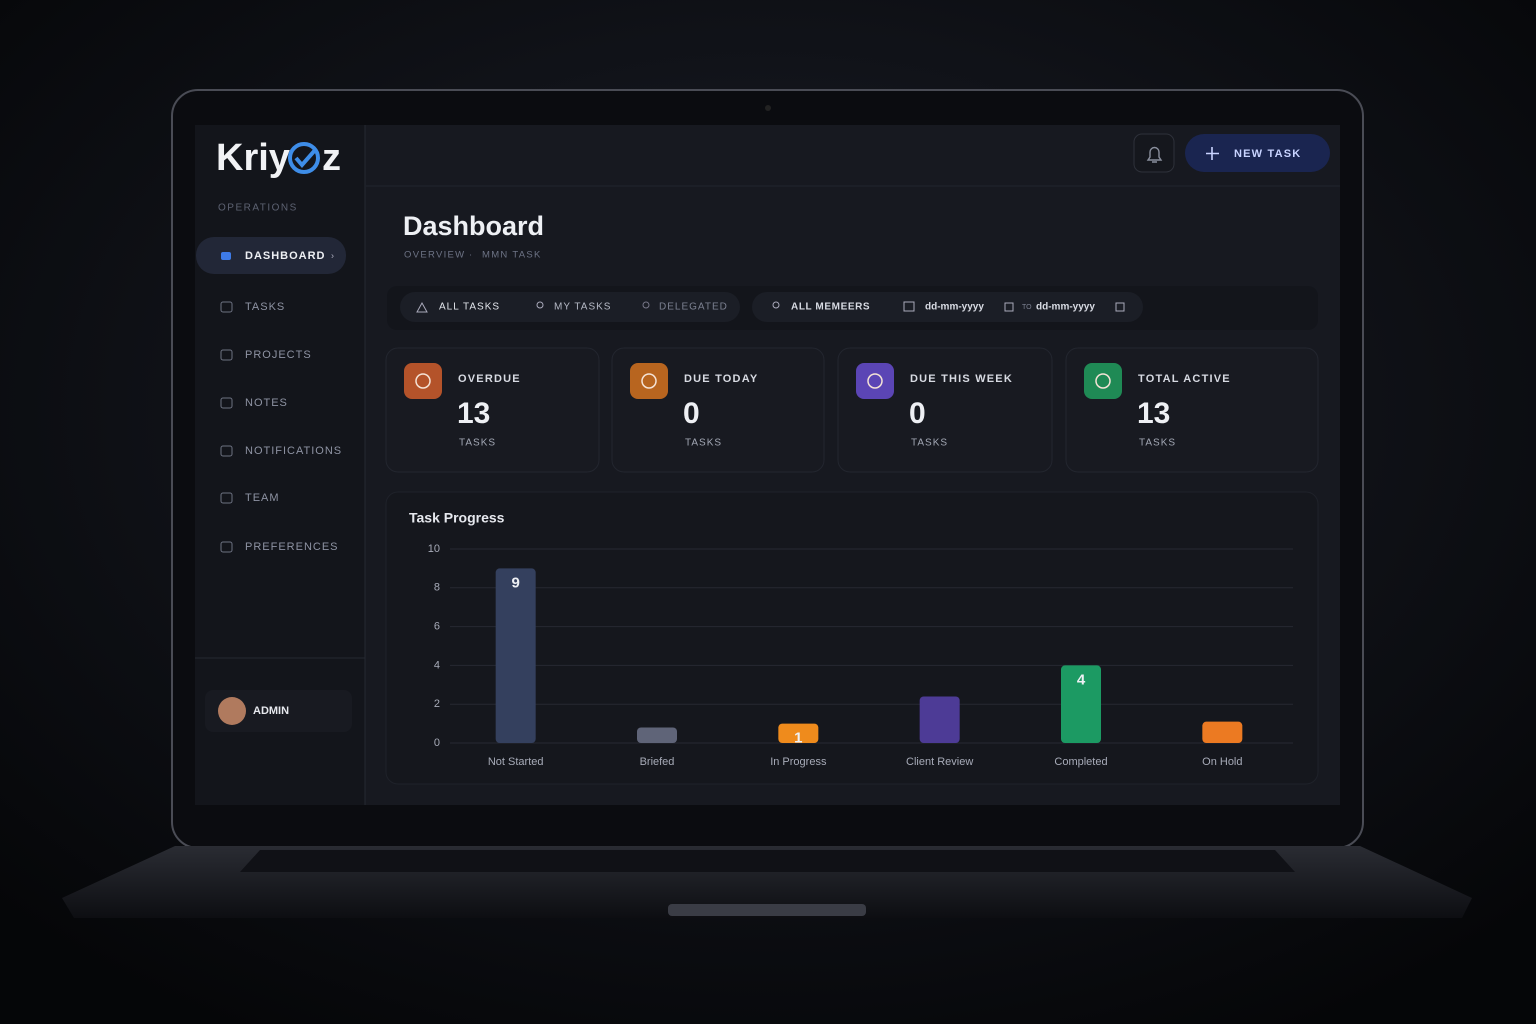  Describe the element at coordinates (767, 910) in the screenshot. I see `notch` at that location.